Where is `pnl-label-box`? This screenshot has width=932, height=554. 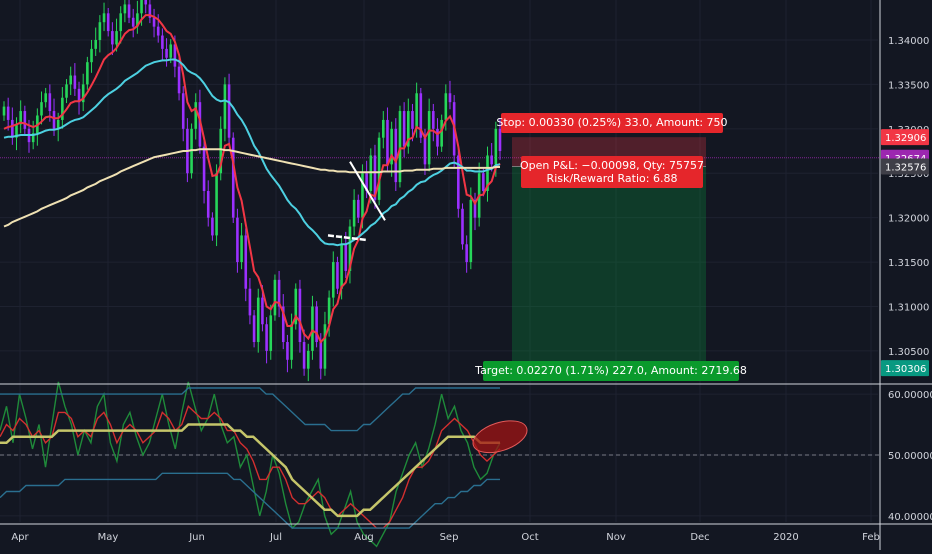
pnl-label-box is located at coordinates (612, 172).